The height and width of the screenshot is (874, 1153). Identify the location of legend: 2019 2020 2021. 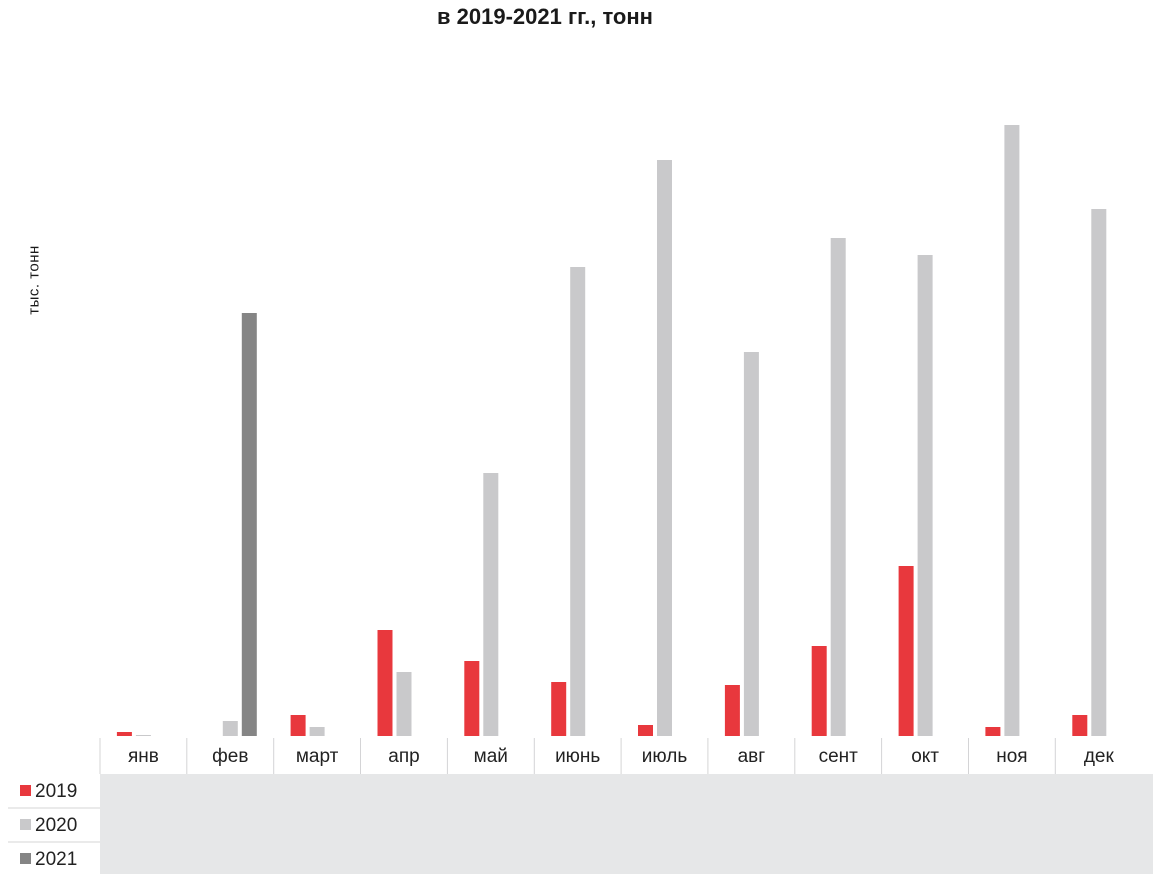
(54, 825).